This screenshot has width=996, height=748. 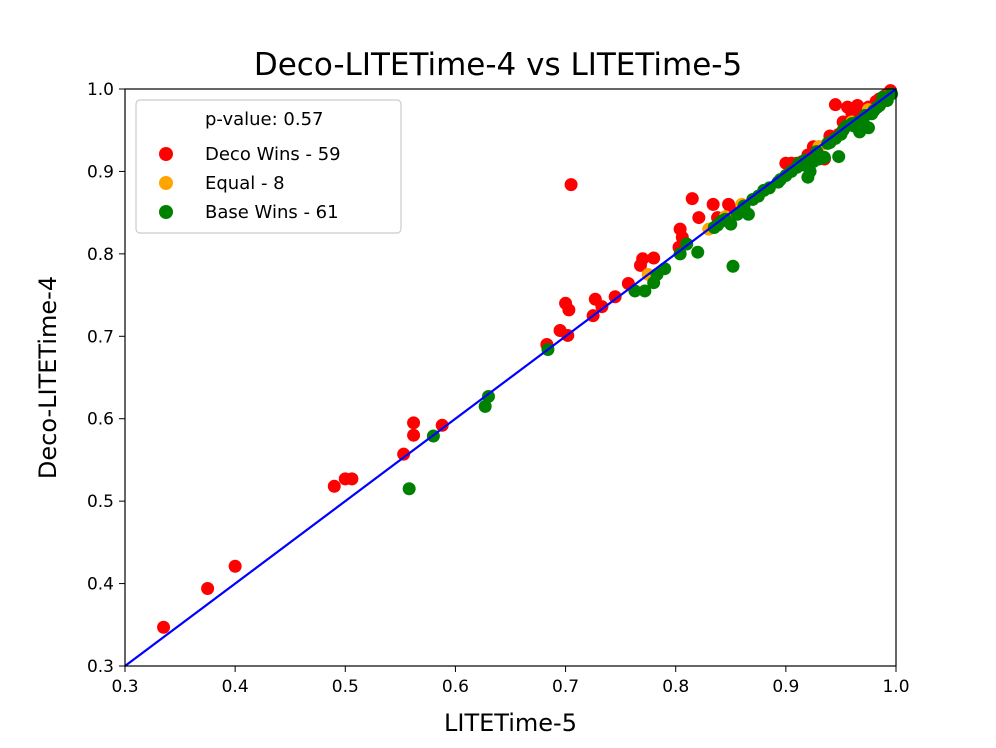 What do you see at coordinates (166, 212) in the screenshot?
I see `legend-marker-base-wins` at bounding box center [166, 212].